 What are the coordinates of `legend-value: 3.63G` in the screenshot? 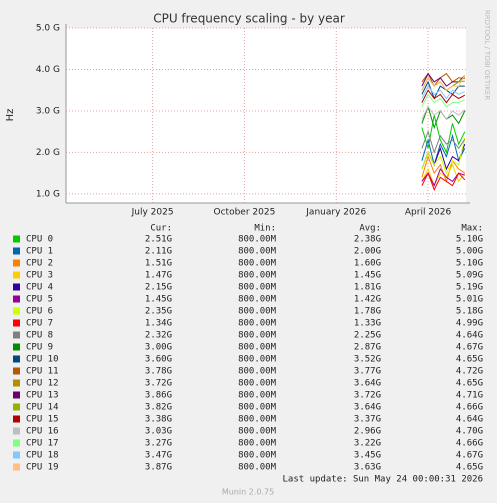 It's located at (367, 468).